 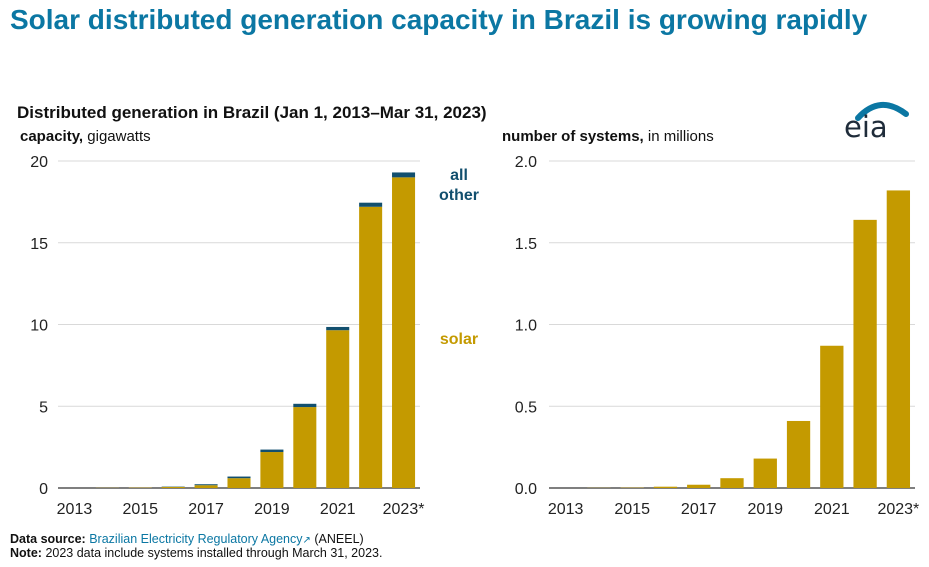 What do you see at coordinates (305, 405) in the screenshot?
I see `capacity-bar-all-other-2020` at bounding box center [305, 405].